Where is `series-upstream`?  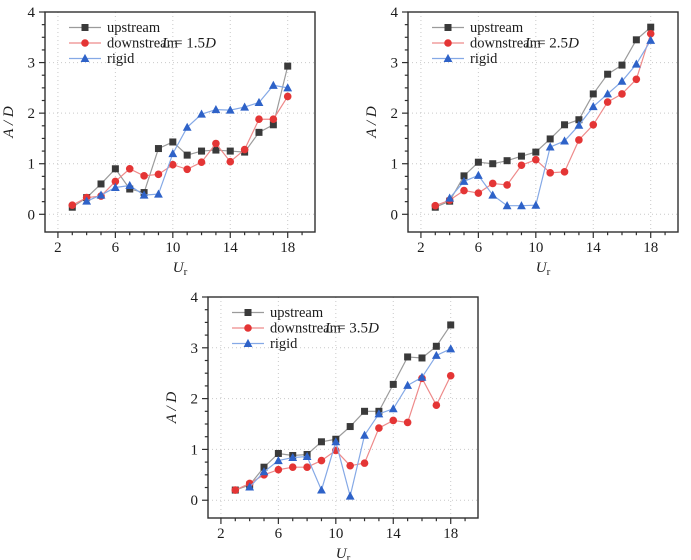 series-upstream is located at coordinates (180, 136).